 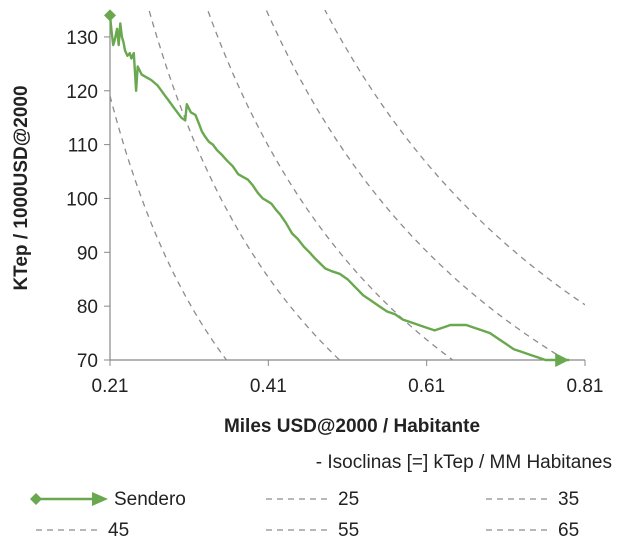 What do you see at coordinates (83, 146) in the screenshot?
I see `y-tick-label: 110` at bounding box center [83, 146].